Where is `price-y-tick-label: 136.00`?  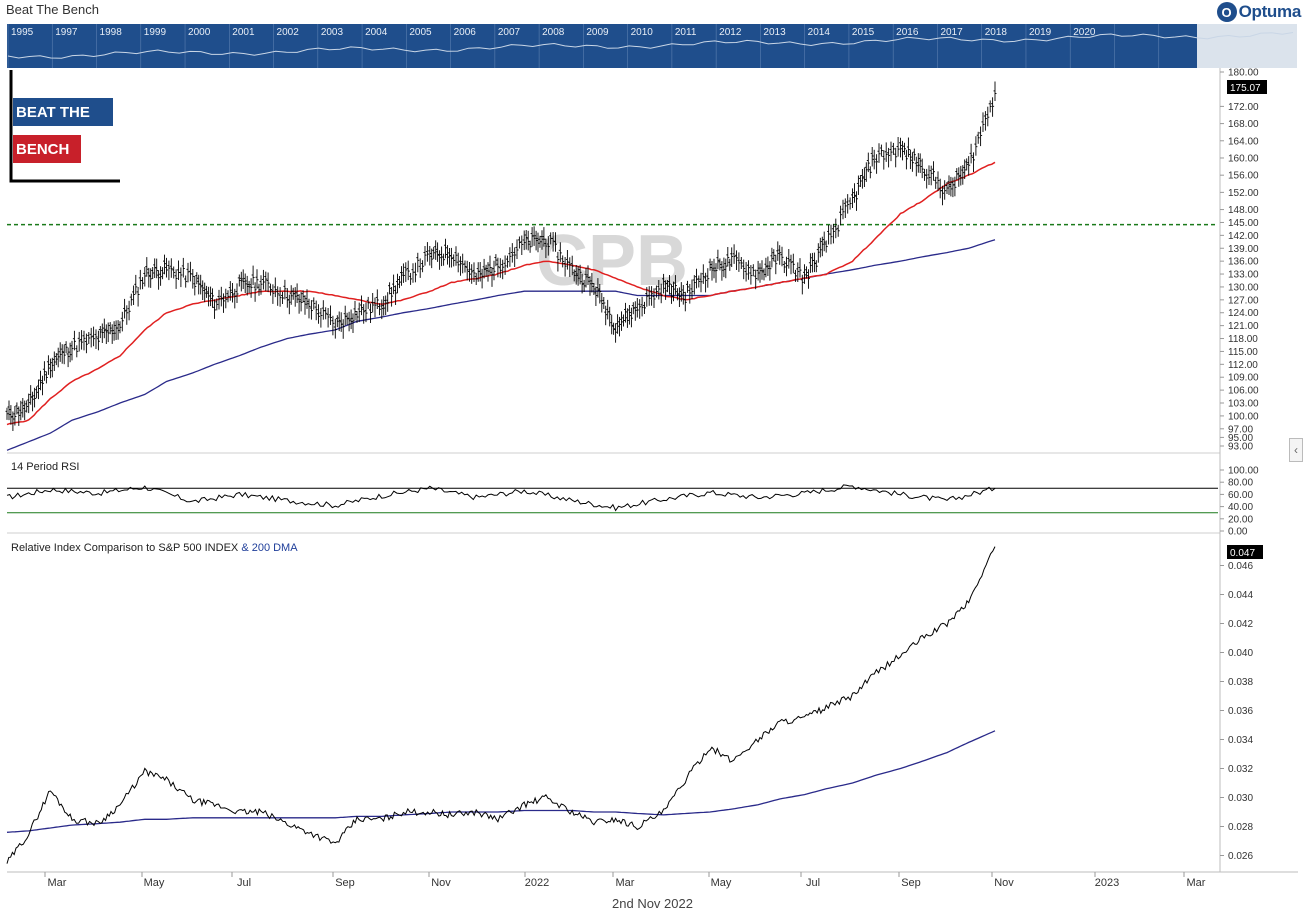
price-y-tick-label: 136.00 is located at coordinates (1243, 262).